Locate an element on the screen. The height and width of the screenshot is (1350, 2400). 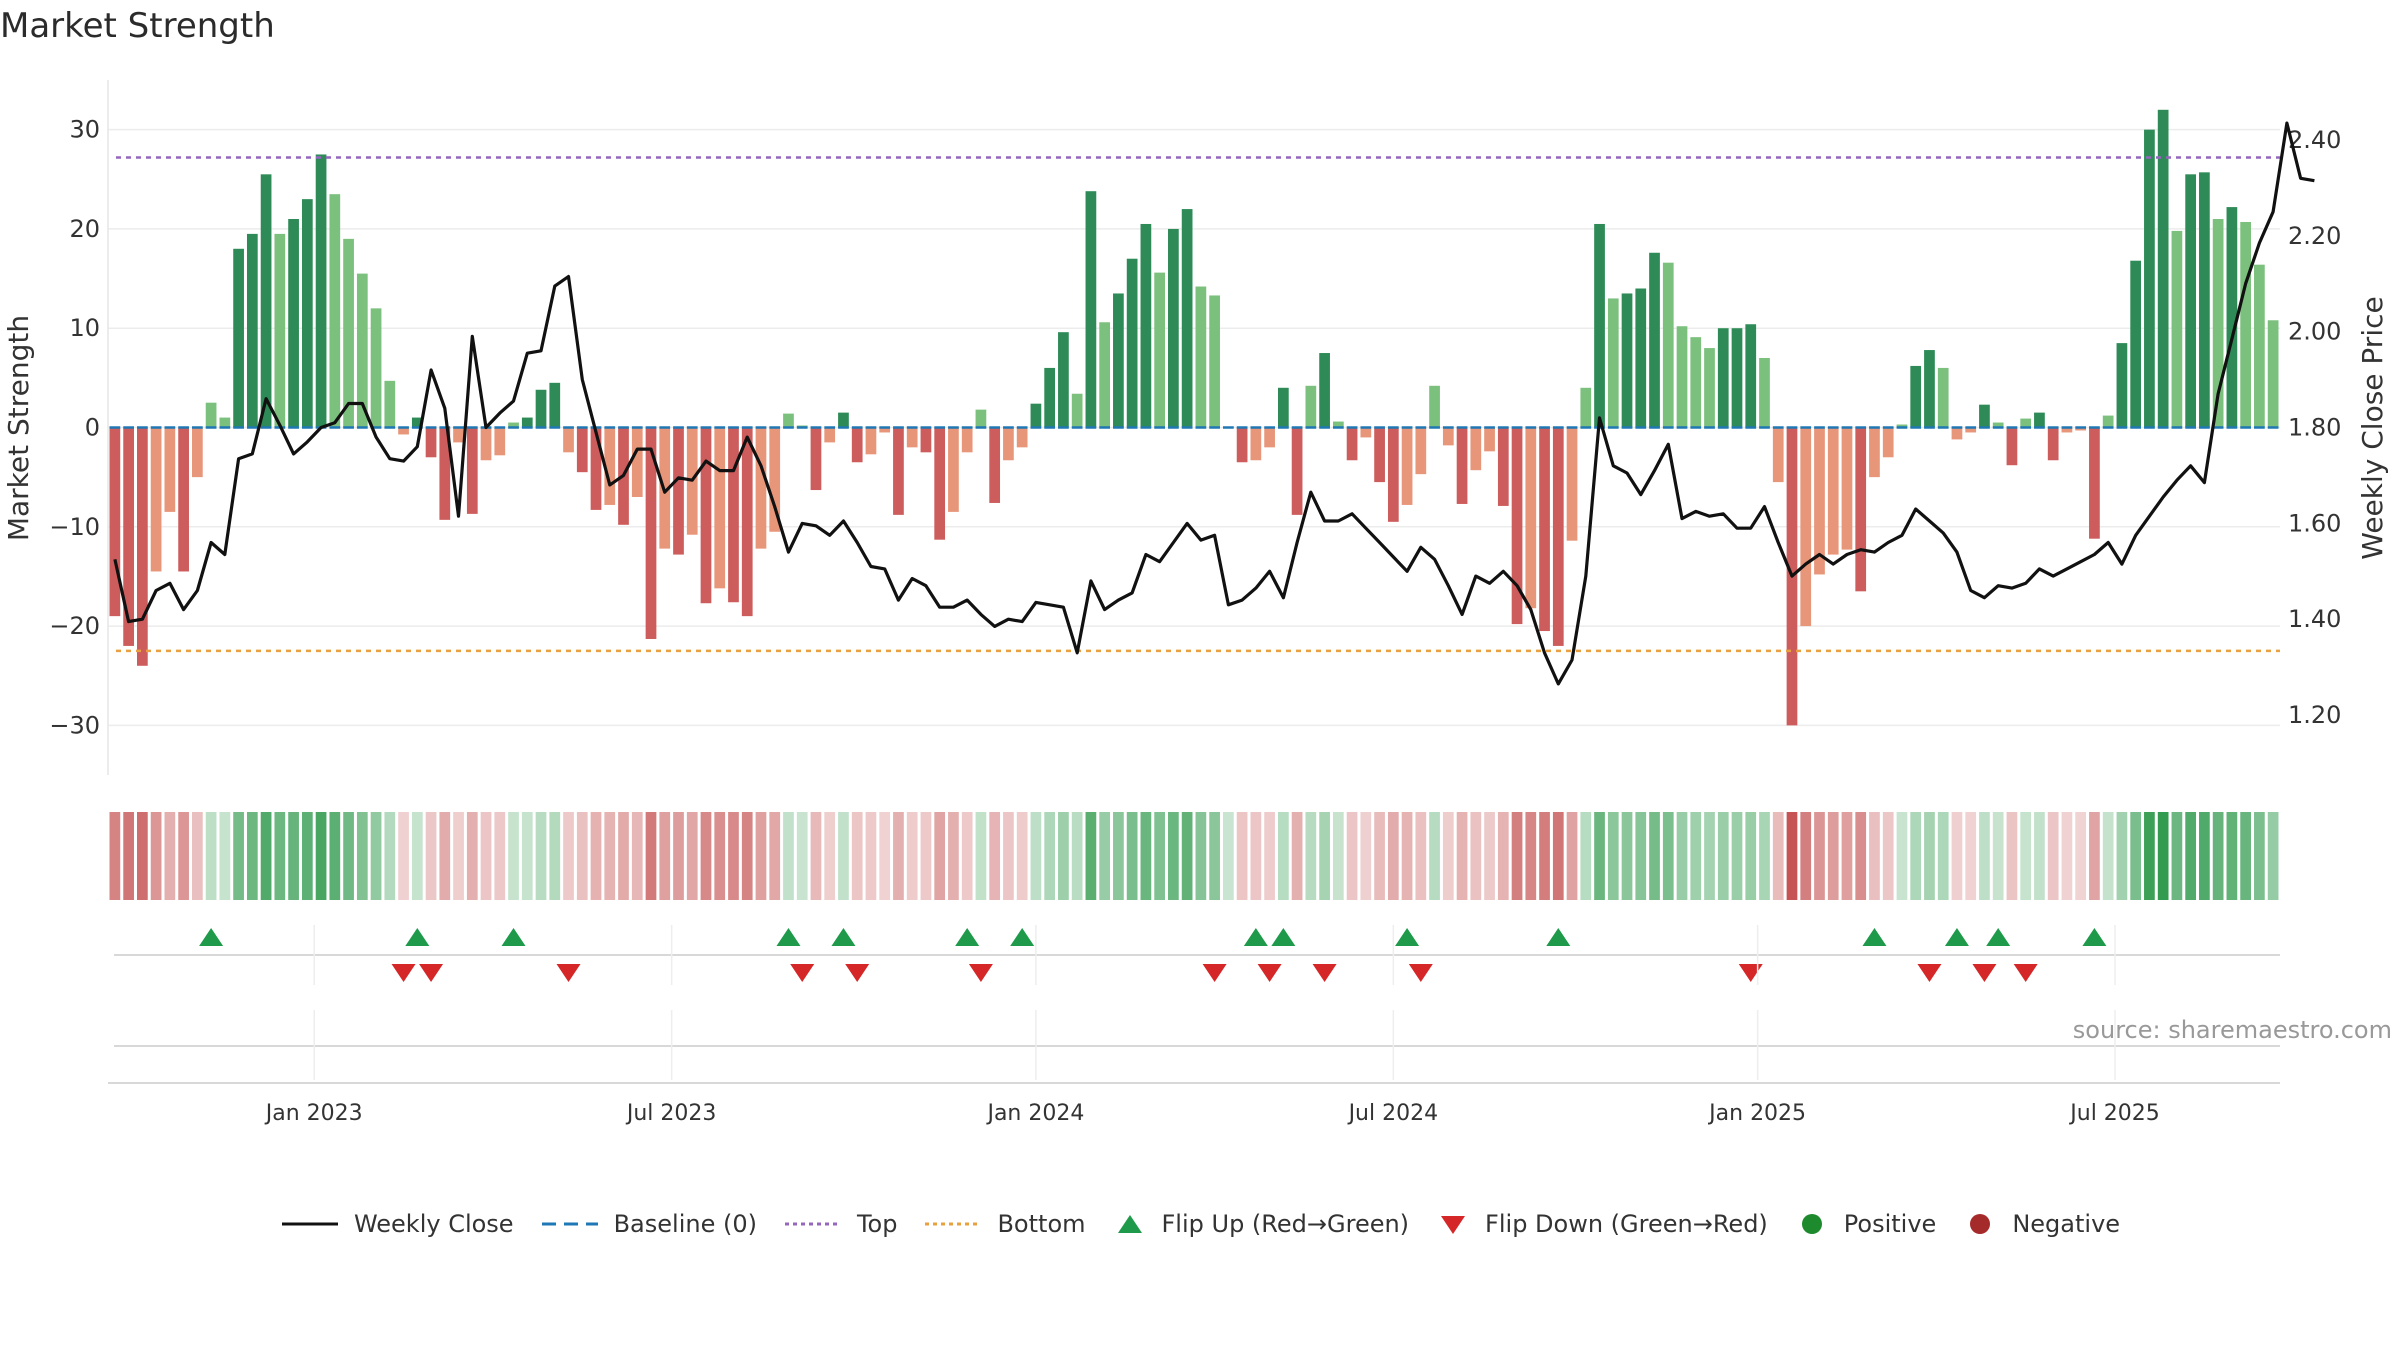
source-label: source: sharemaestro.com is located at coordinates (2232, 1030).